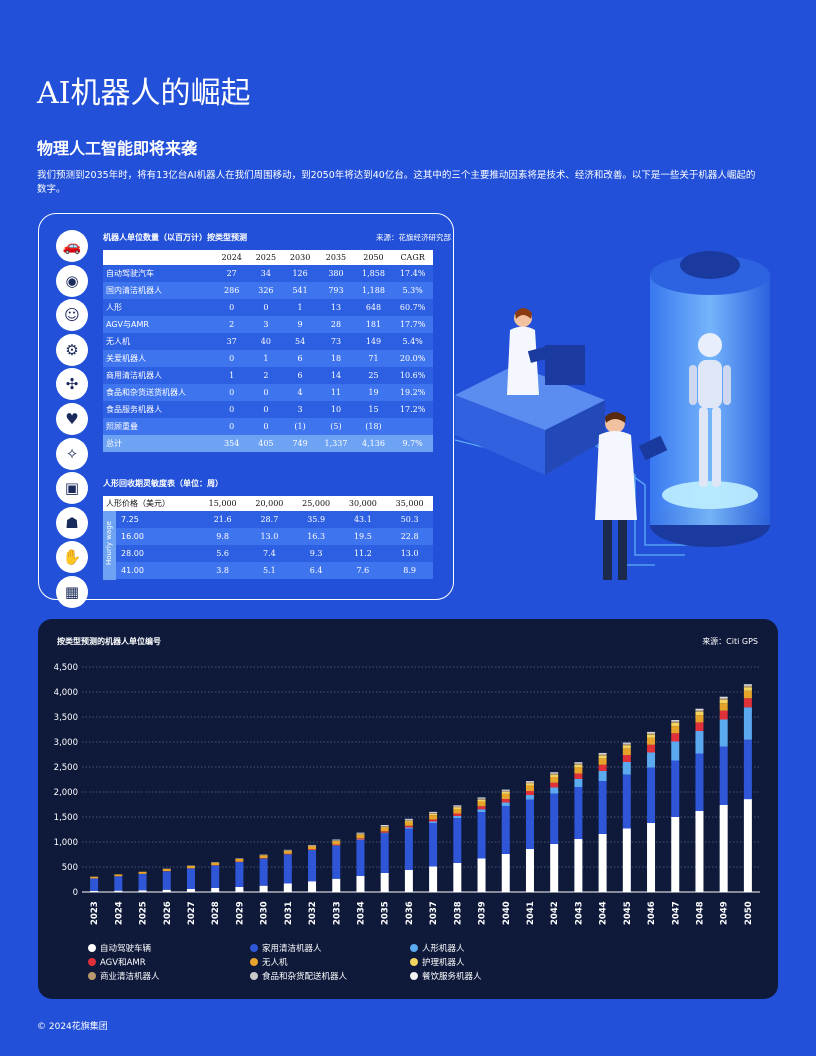 This screenshot has width=816, height=1056. What do you see at coordinates (268, 536) in the screenshot?
I see `table-row: 16.00 9.8 13.0 16.3 19.5 22.8` at bounding box center [268, 536].